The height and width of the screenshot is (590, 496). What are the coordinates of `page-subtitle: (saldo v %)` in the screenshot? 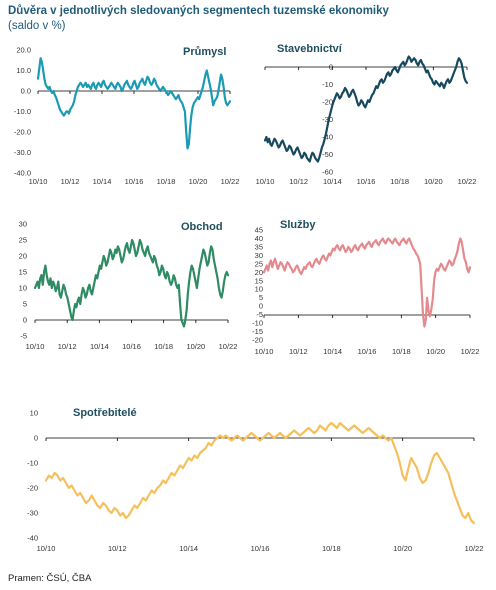 It's located at (37, 26).